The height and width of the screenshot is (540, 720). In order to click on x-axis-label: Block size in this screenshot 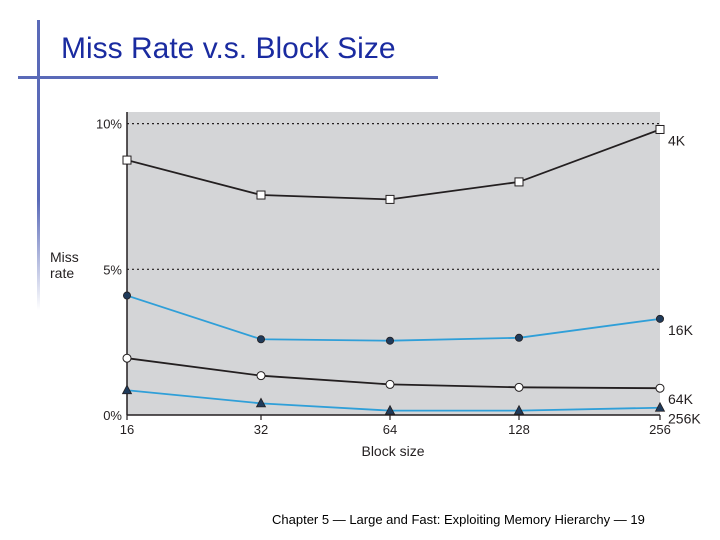, I will do `click(392, 451)`.